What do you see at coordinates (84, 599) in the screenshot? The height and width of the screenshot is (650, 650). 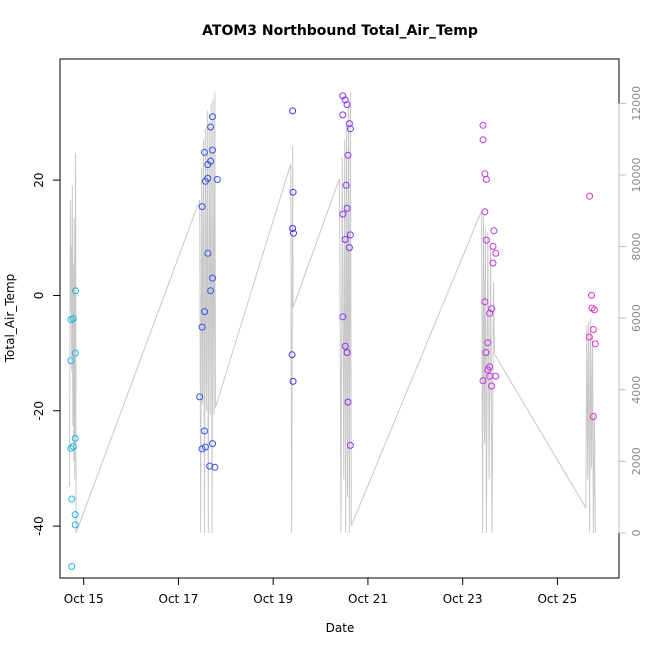 I see `x-tick-label: Oct 15` at bounding box center [84, 599].